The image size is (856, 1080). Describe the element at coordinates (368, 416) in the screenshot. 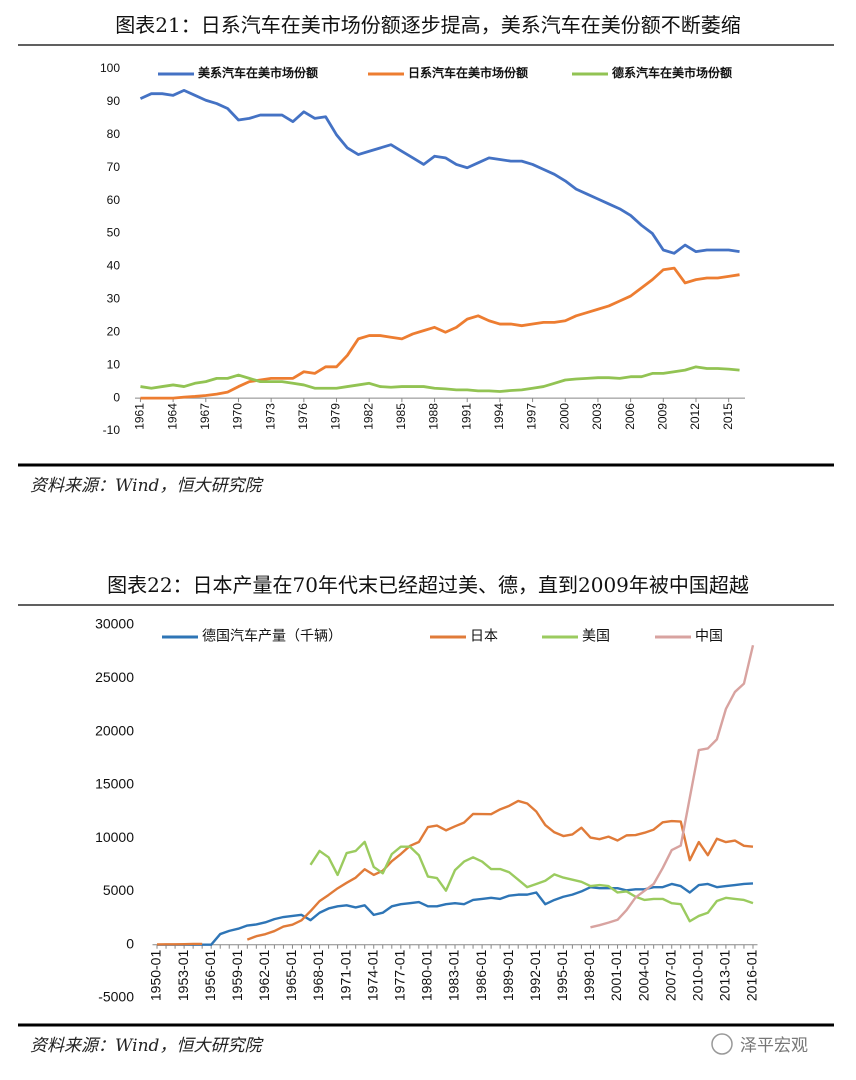

I see `x-tick-label: 1982` at that location.